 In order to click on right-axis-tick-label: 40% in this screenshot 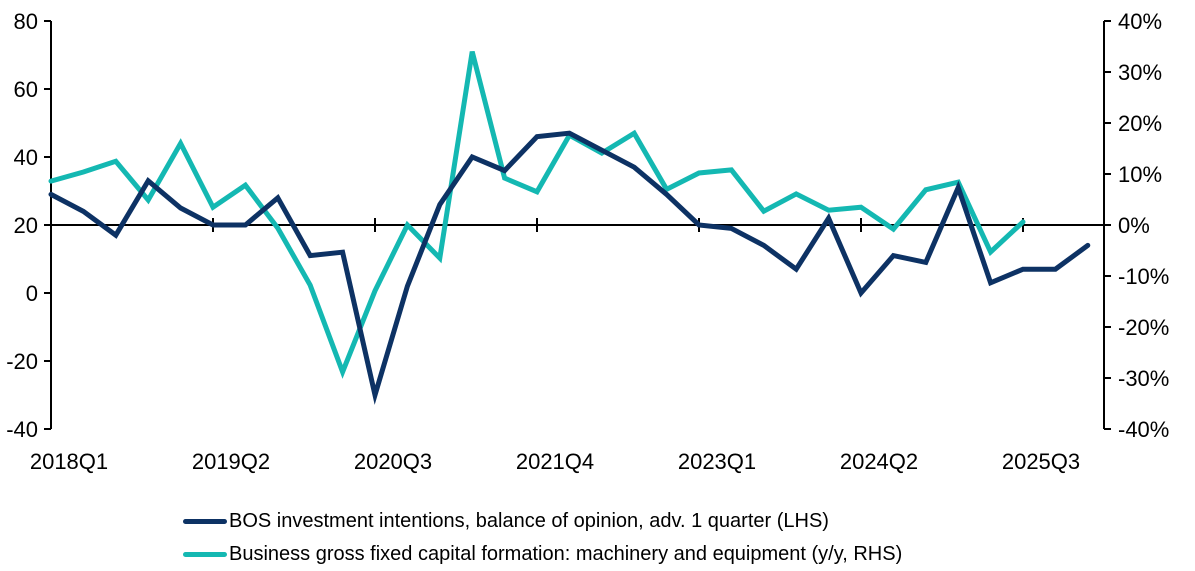, I will do `click(1140, 21)`.